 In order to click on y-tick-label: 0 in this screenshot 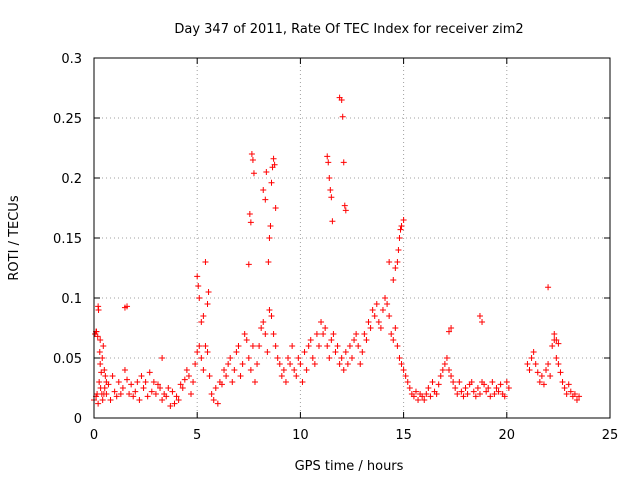, I will do `click(78, 419)`.